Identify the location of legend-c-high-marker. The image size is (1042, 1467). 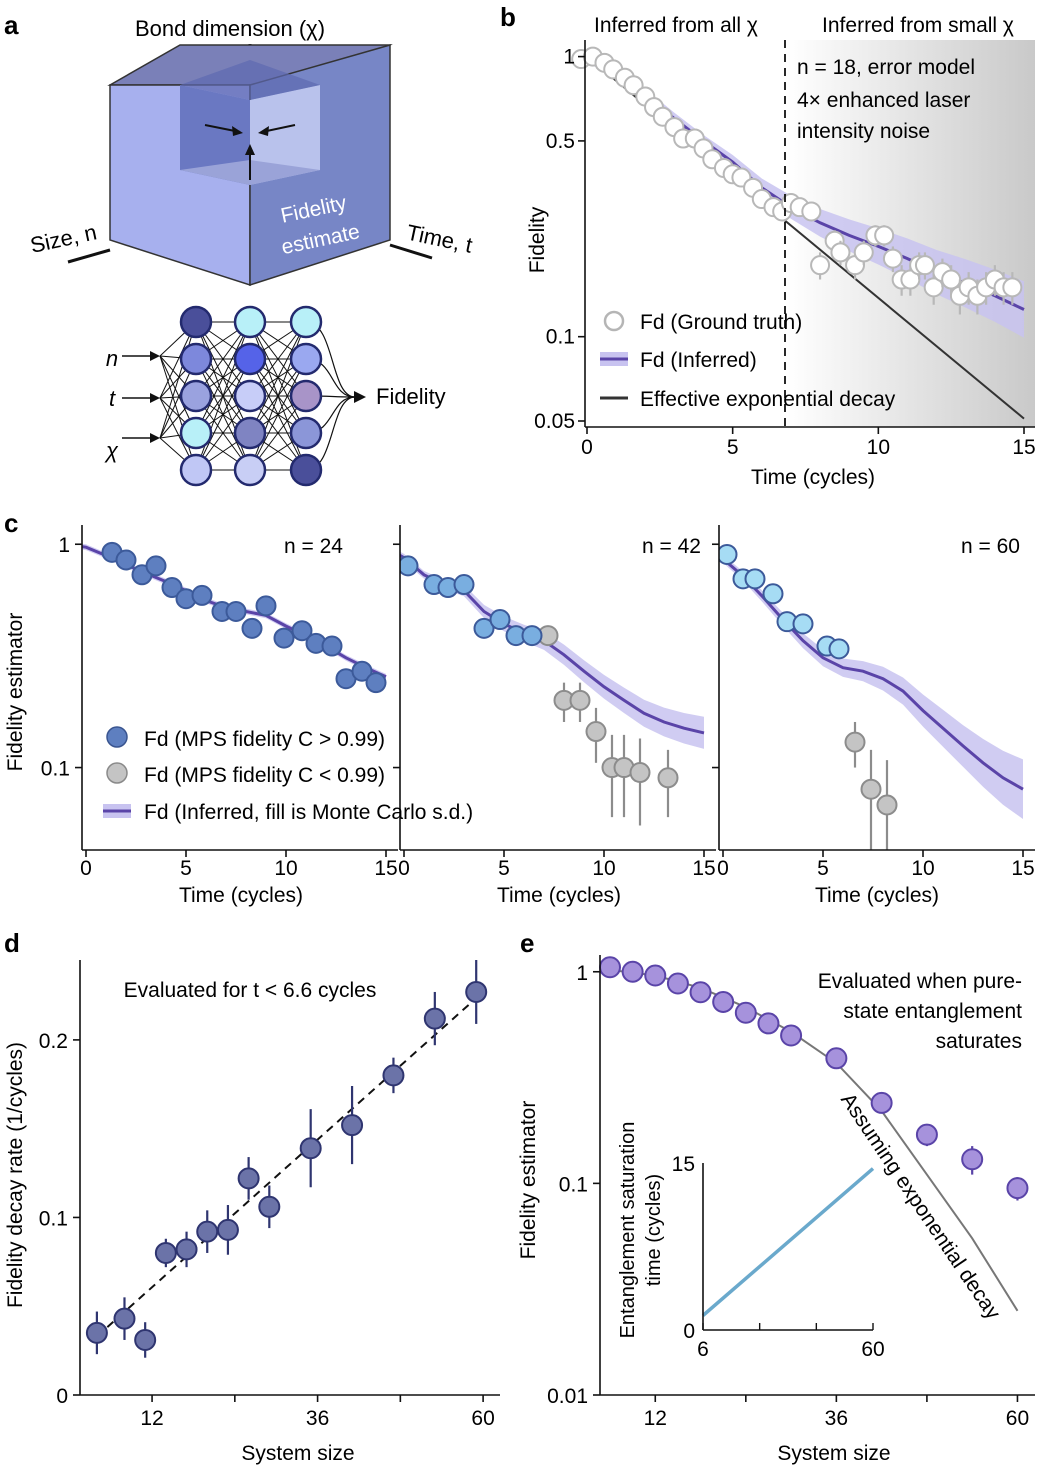
(117, 737).